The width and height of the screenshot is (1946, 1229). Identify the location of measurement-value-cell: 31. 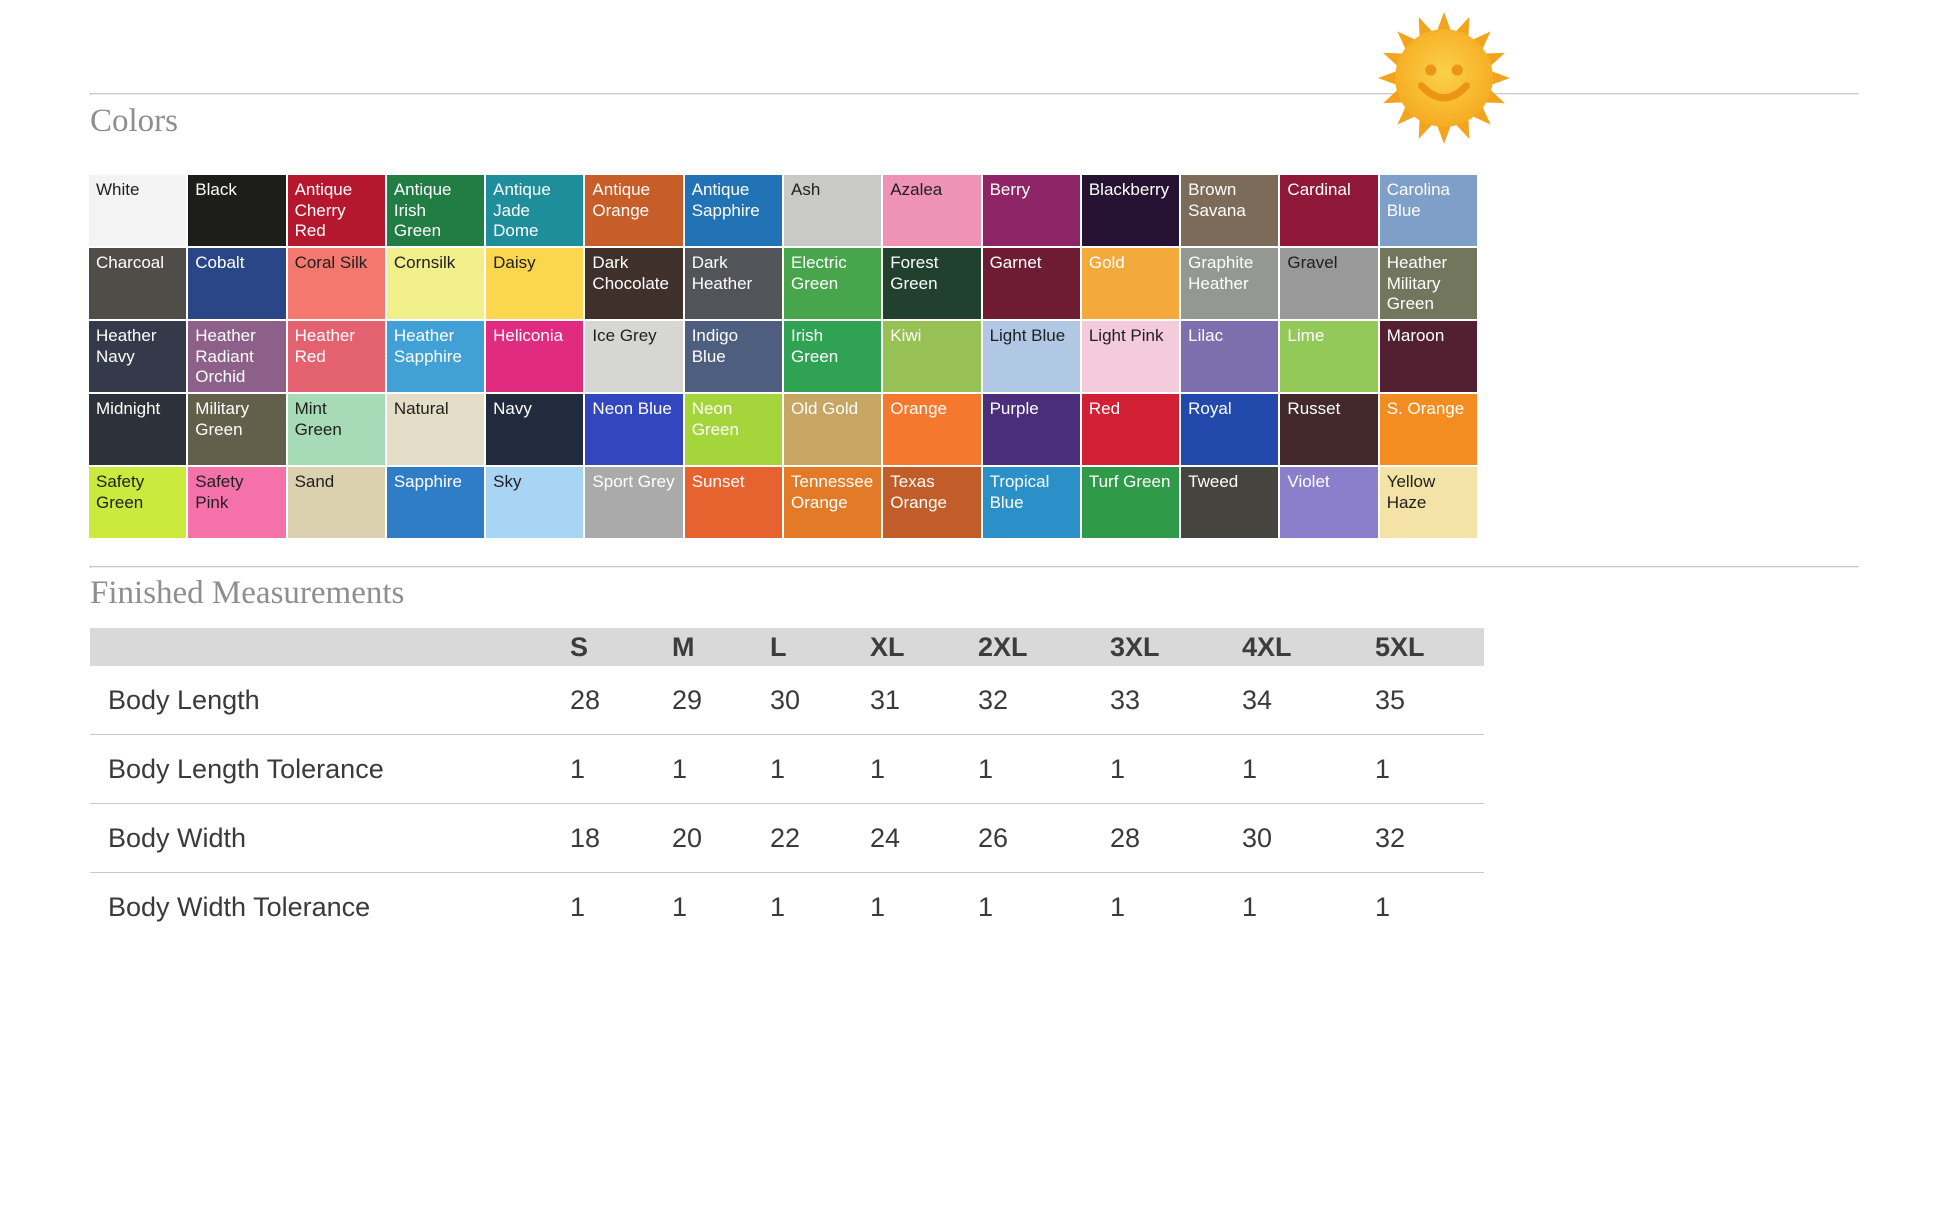
(885, 699).